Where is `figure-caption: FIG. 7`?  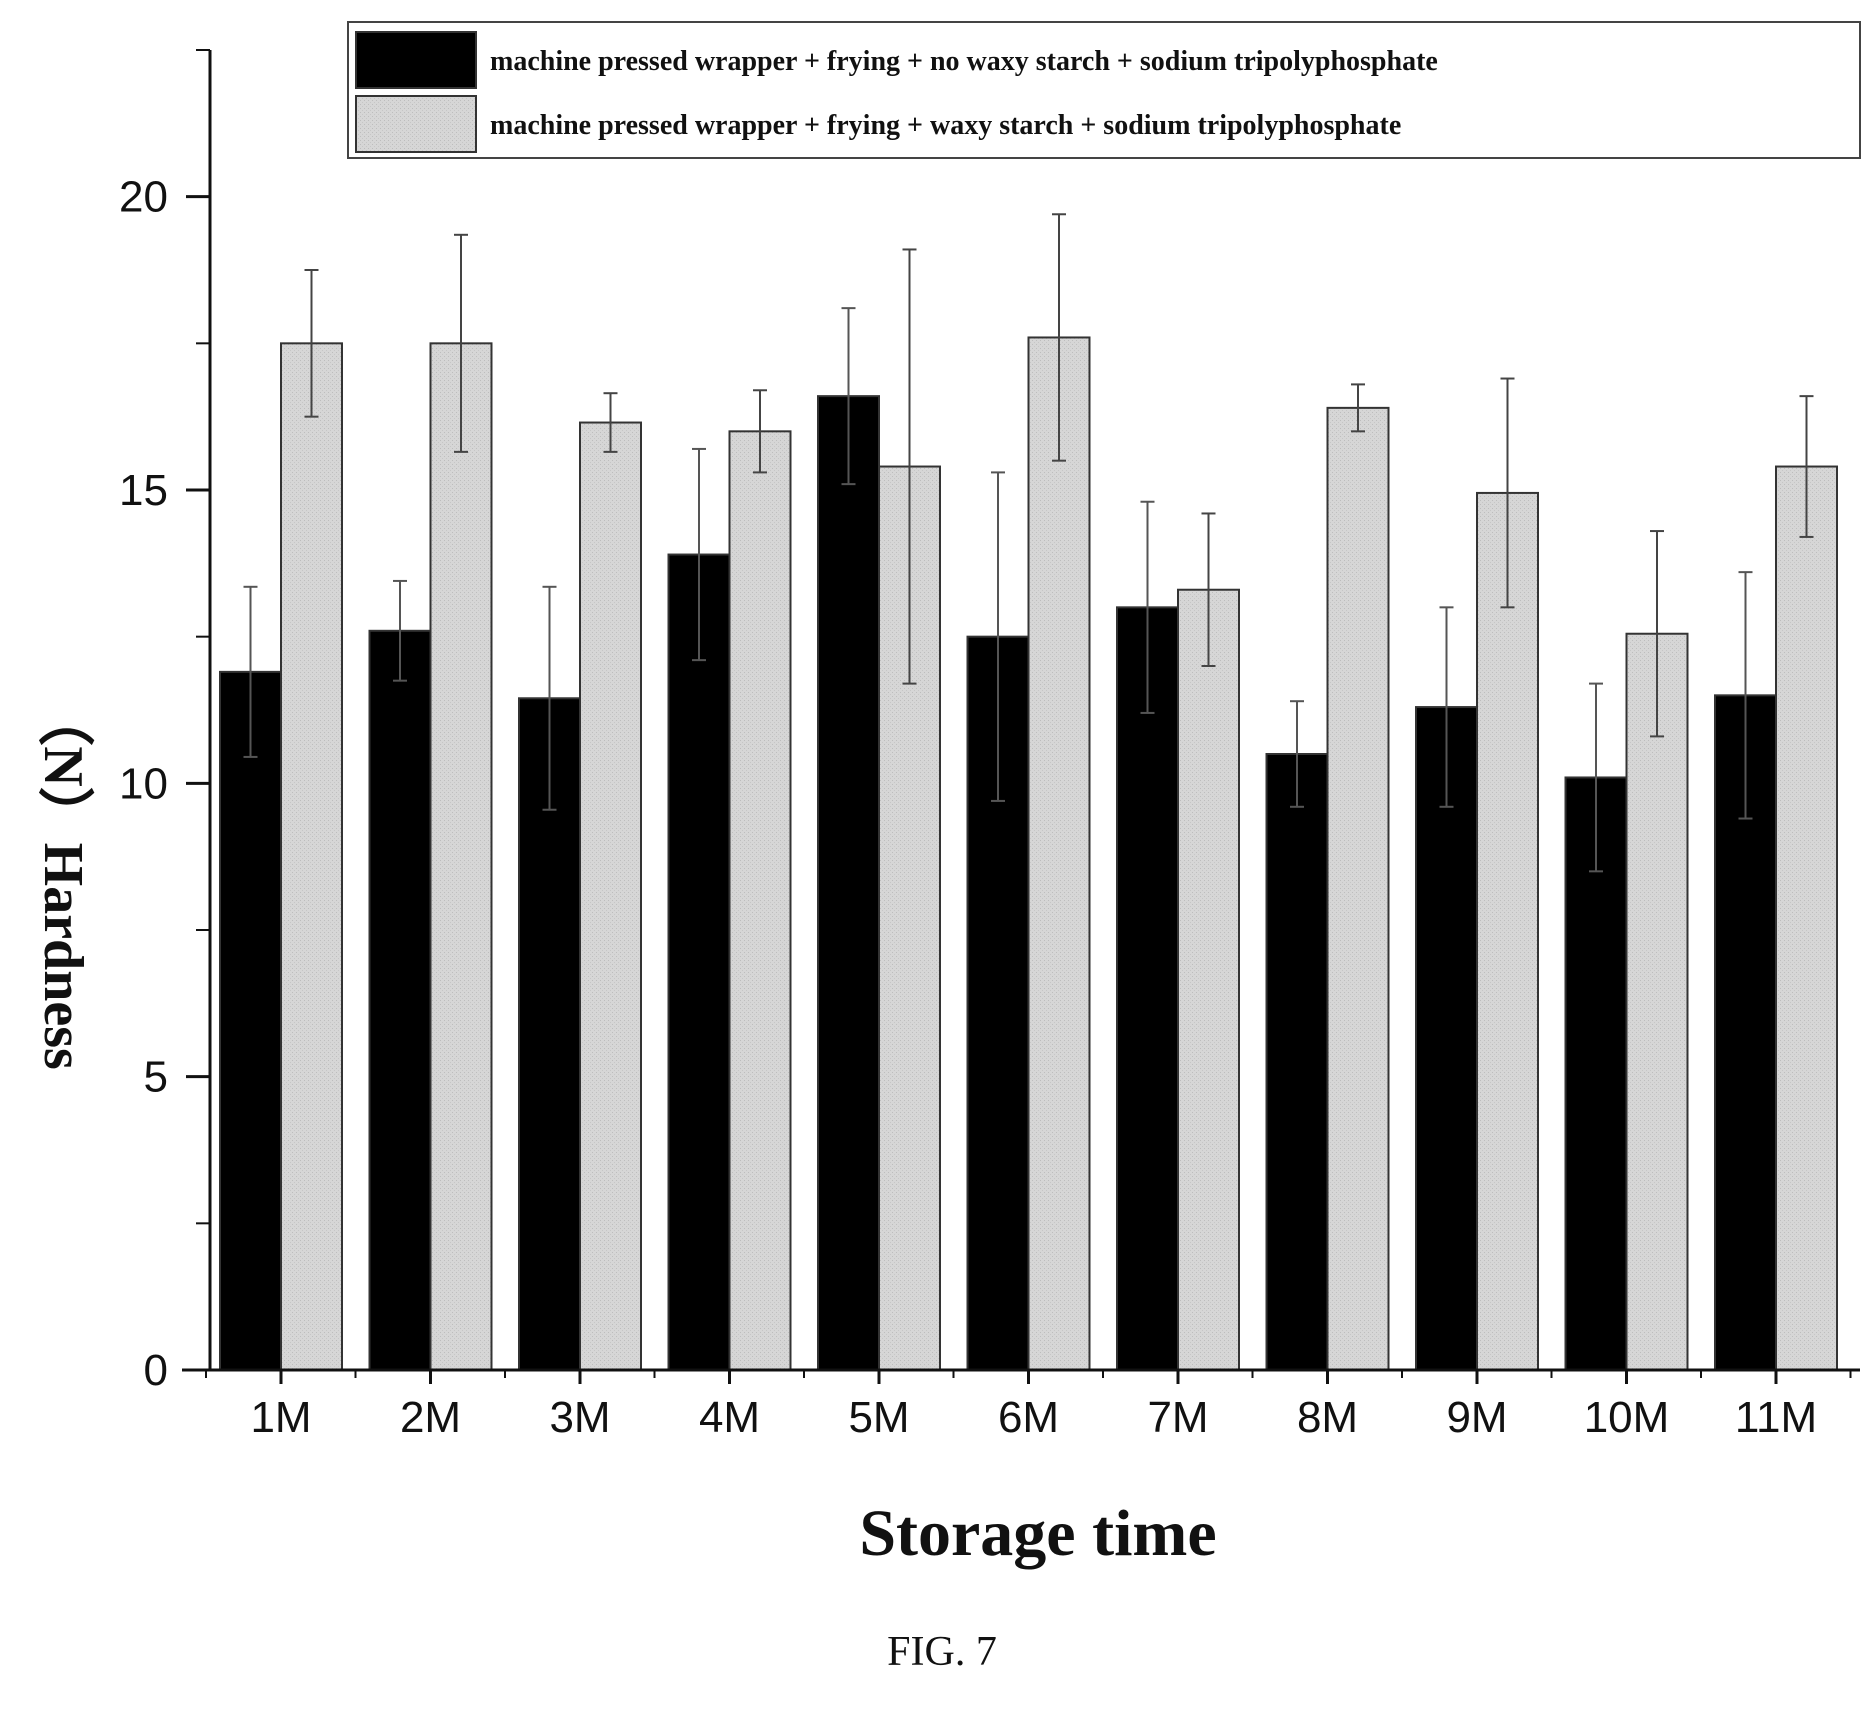 figure-caption: FIG. 7 is located at coordinates (942, 1652).